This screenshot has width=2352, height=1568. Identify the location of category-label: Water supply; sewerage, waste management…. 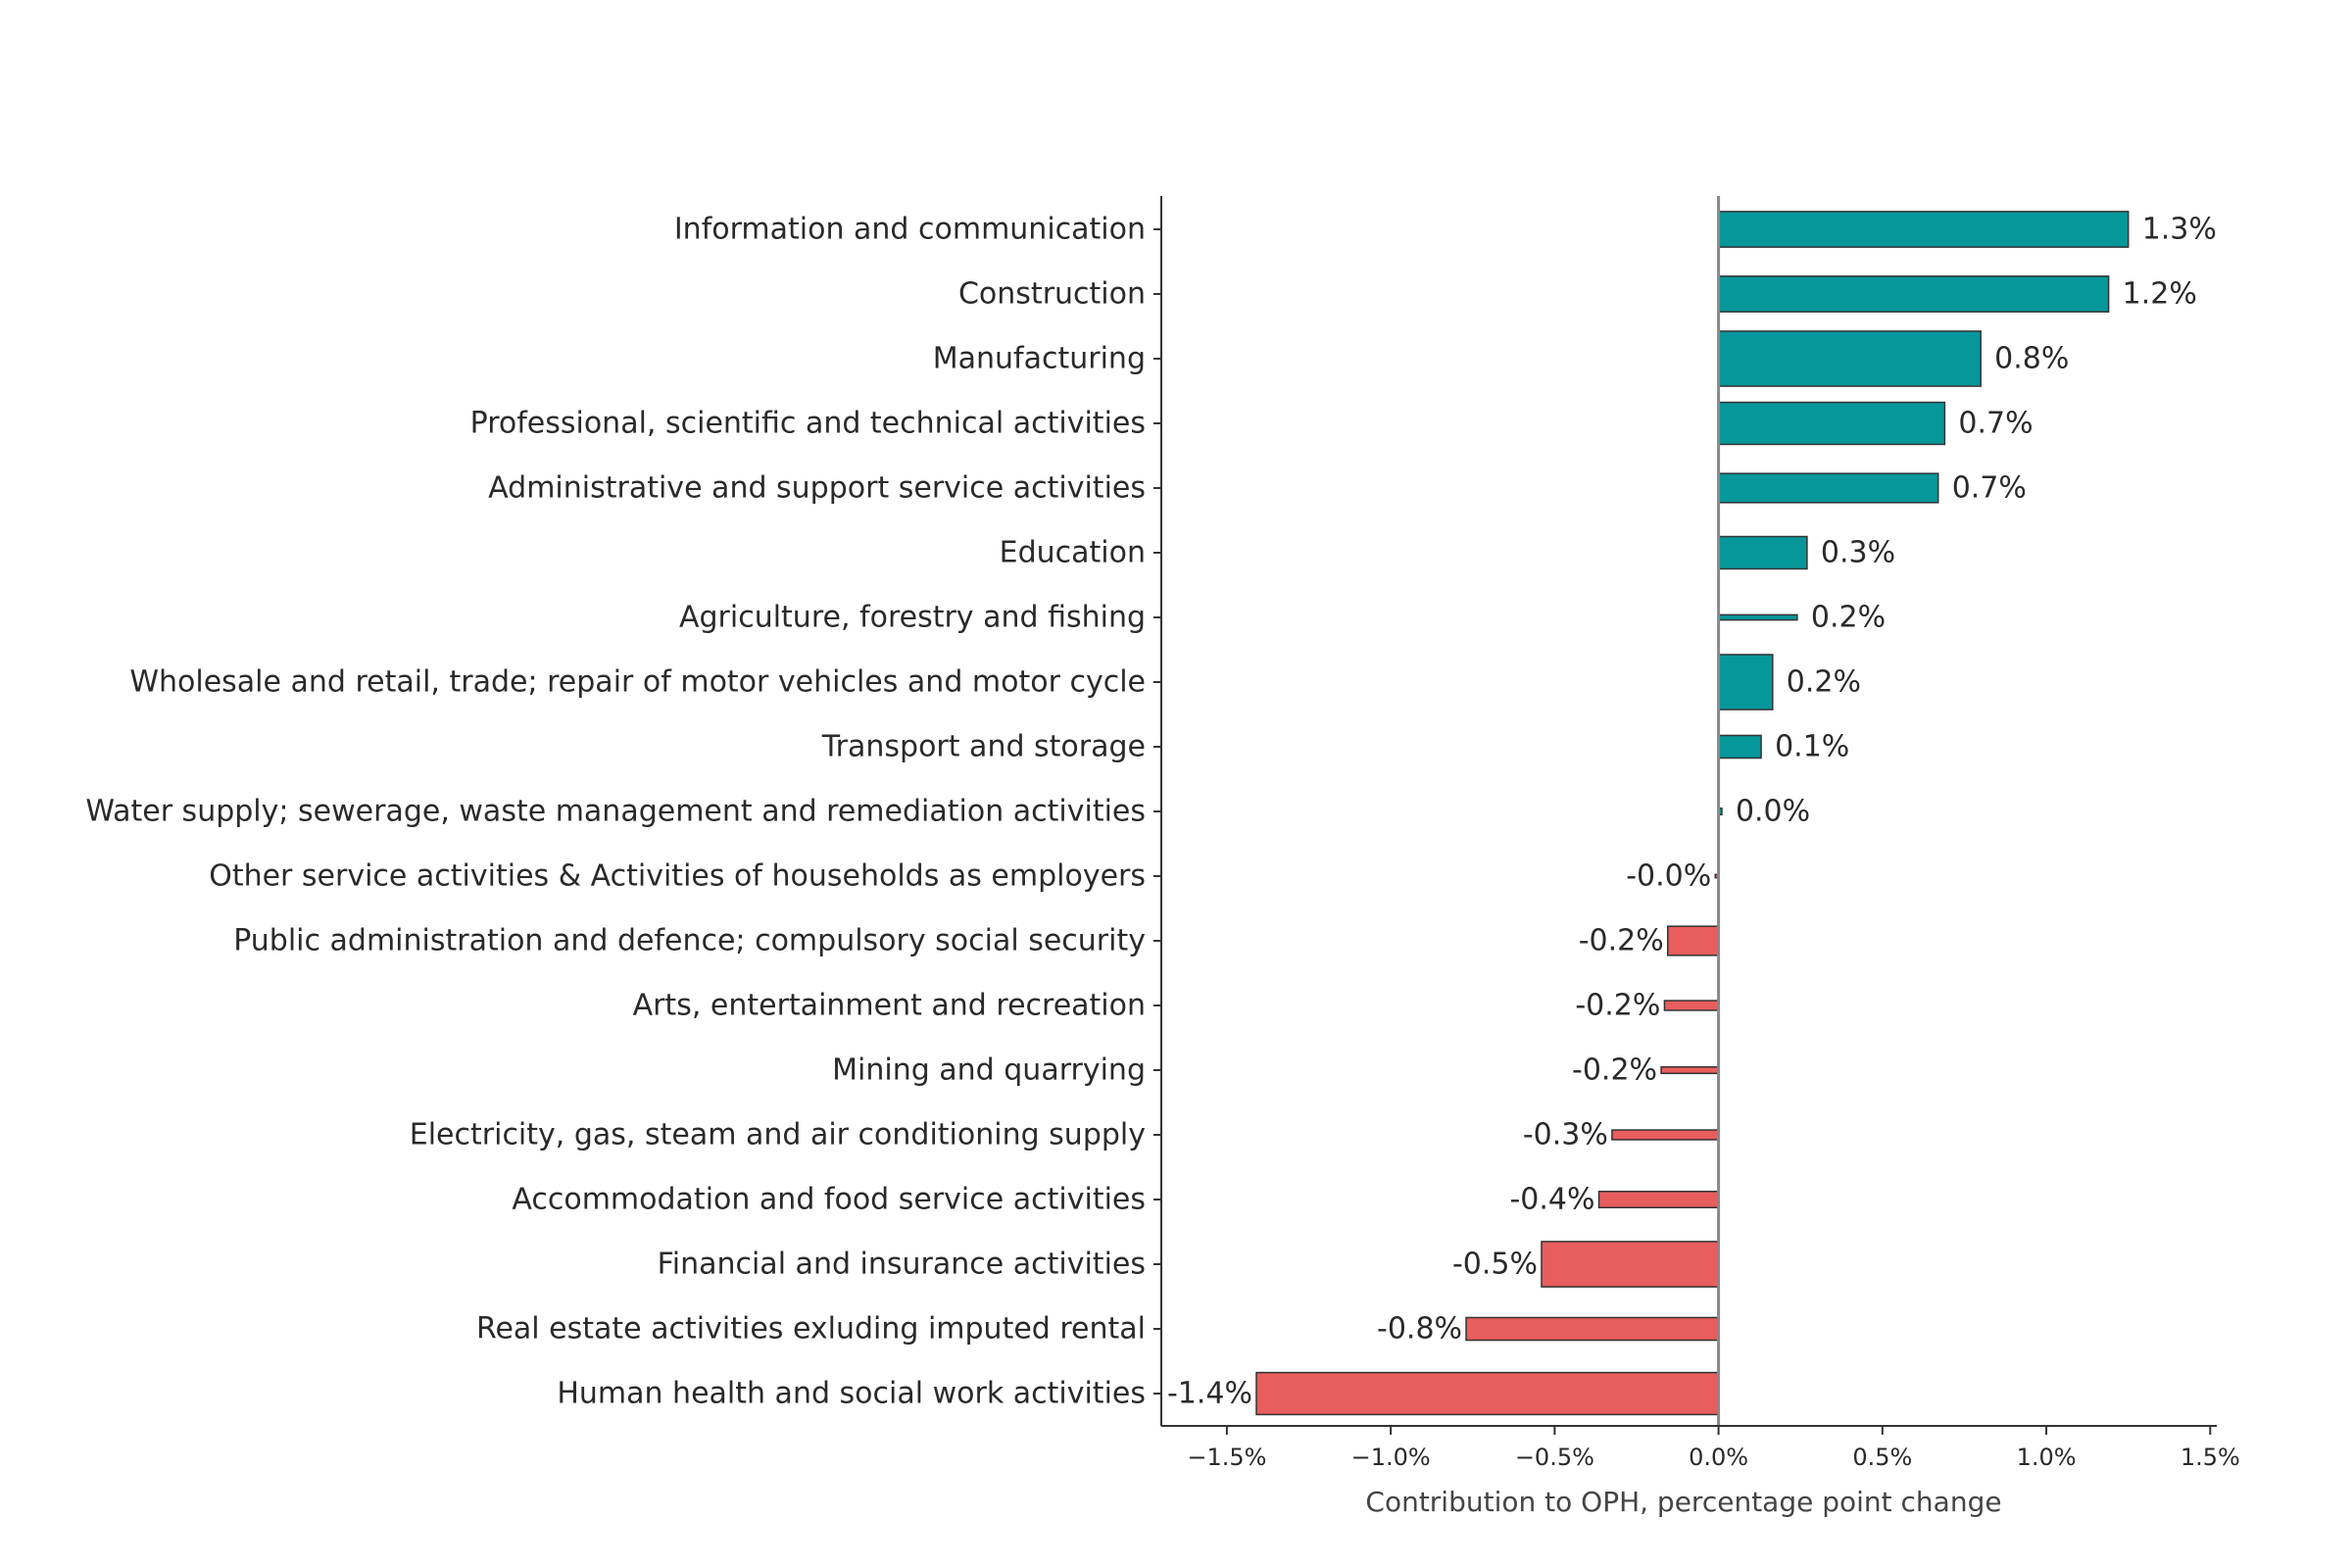
(615, 812).